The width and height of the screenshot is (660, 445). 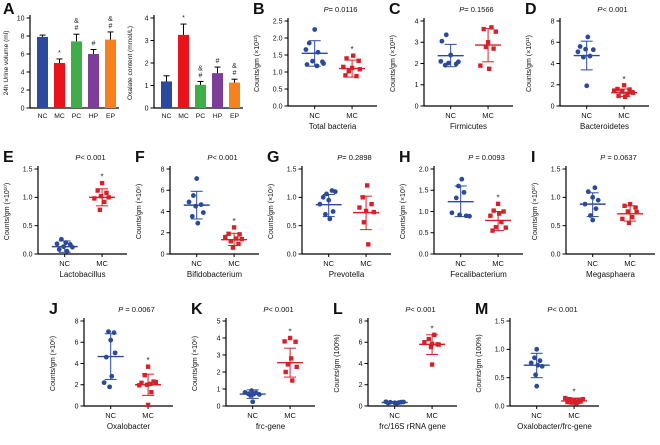 I want to click on svg-text: PC, so click(x=77, y=116).